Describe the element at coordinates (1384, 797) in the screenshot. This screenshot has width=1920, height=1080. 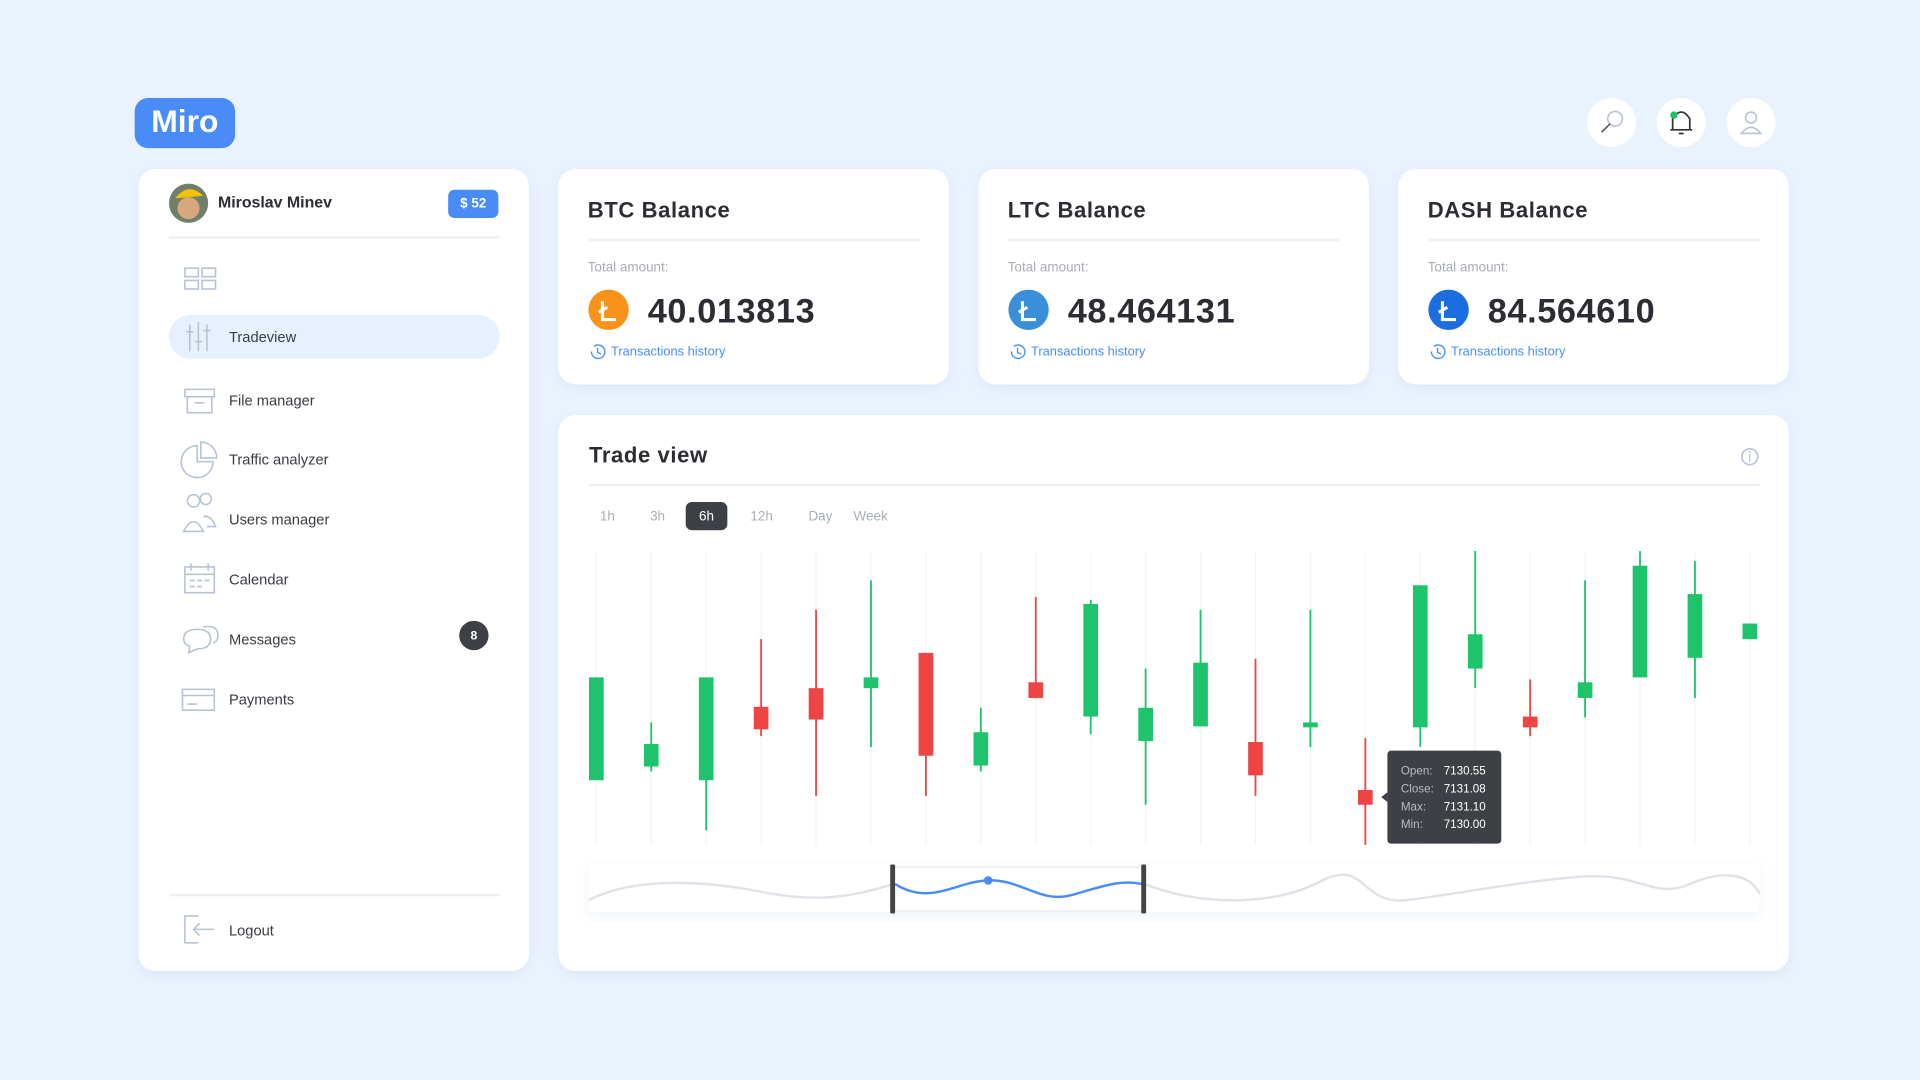
I see `tooltip-pointer` at that location.